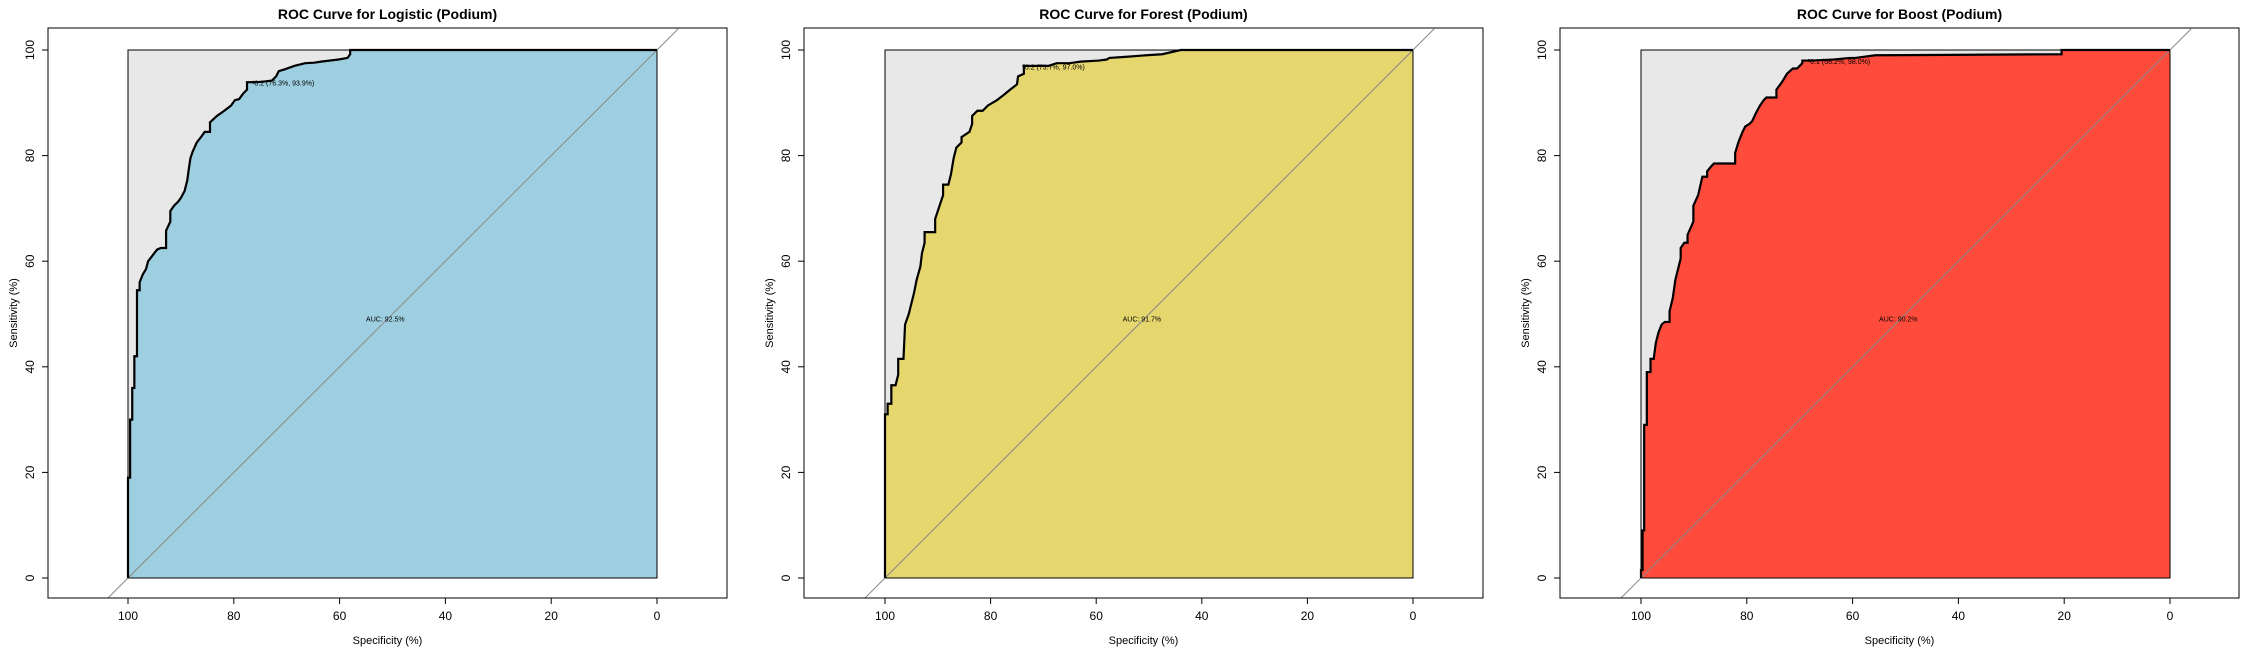 This screenshot has width=2255, height=652. Describe the element at coordinates (1055, 67) in the screenshot. I see `threshold-label: 0.2 (73.7%, 97.0%)` at that location.